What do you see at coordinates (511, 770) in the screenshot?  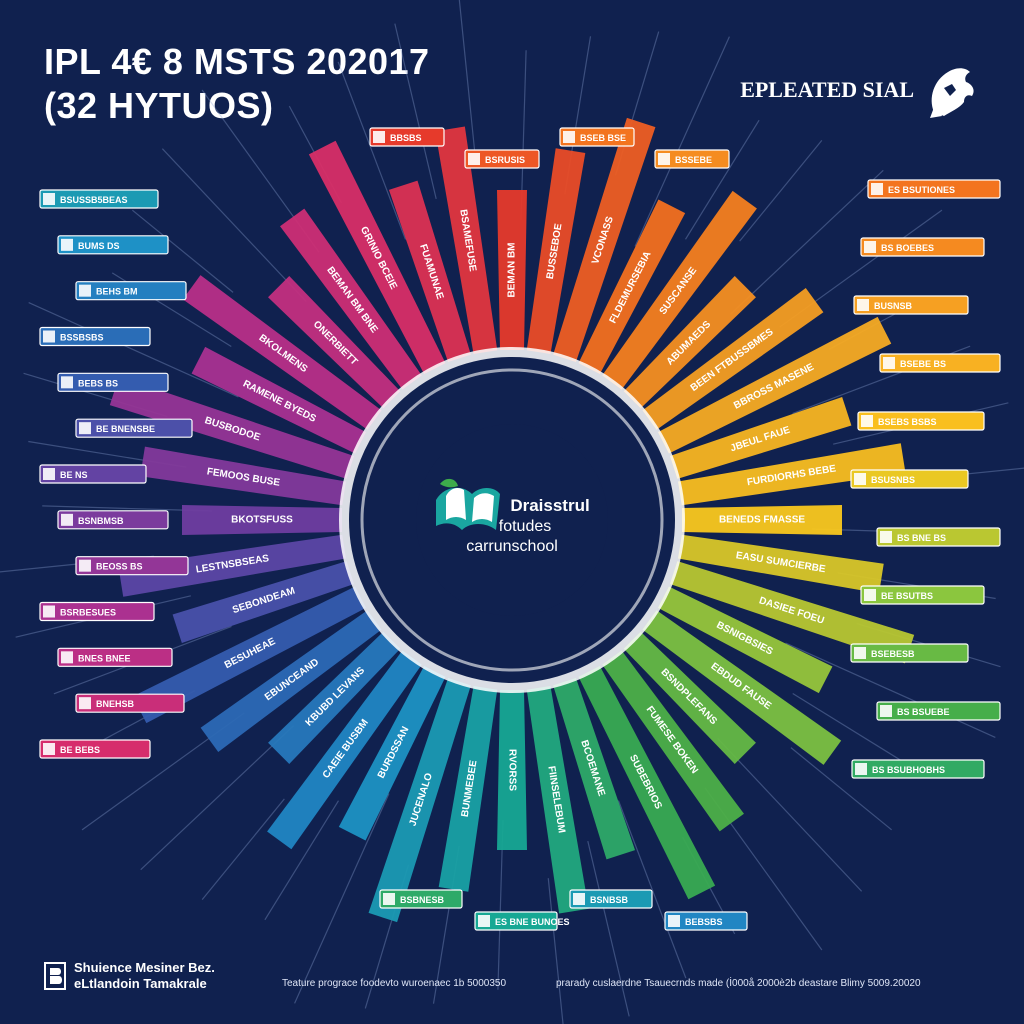 I see `spoke-label: RVORSS` at bounding box center [511, 770].